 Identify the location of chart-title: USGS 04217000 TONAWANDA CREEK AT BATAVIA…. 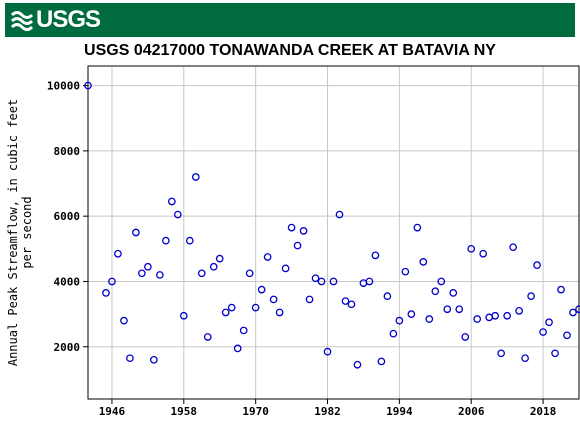
(290, 50).